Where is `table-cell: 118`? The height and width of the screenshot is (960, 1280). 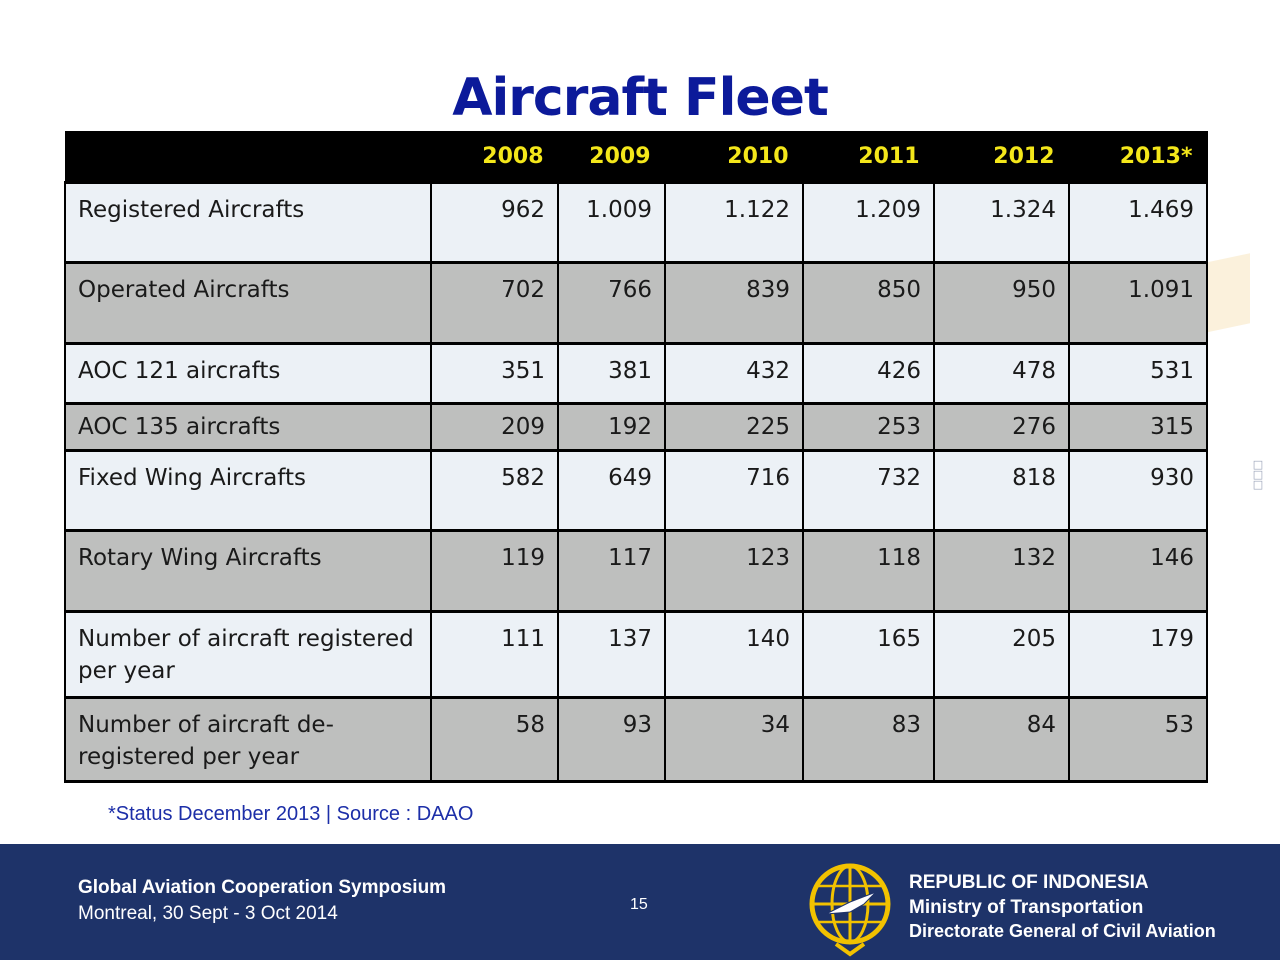
table-cell: 118 is located at coordinates (868, 571).